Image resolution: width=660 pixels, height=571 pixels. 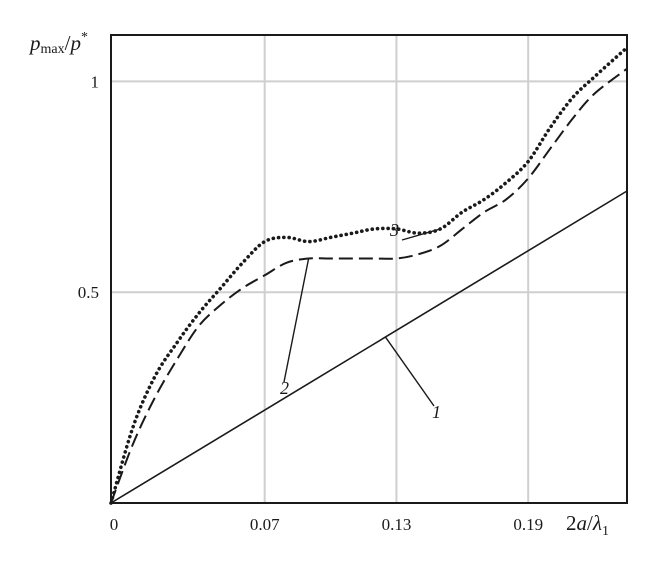 What do you see at coordinates (587, 525) in the screenshot?
I see `x-axis-title: 2a/λ1` at bounding box center [587, 525].